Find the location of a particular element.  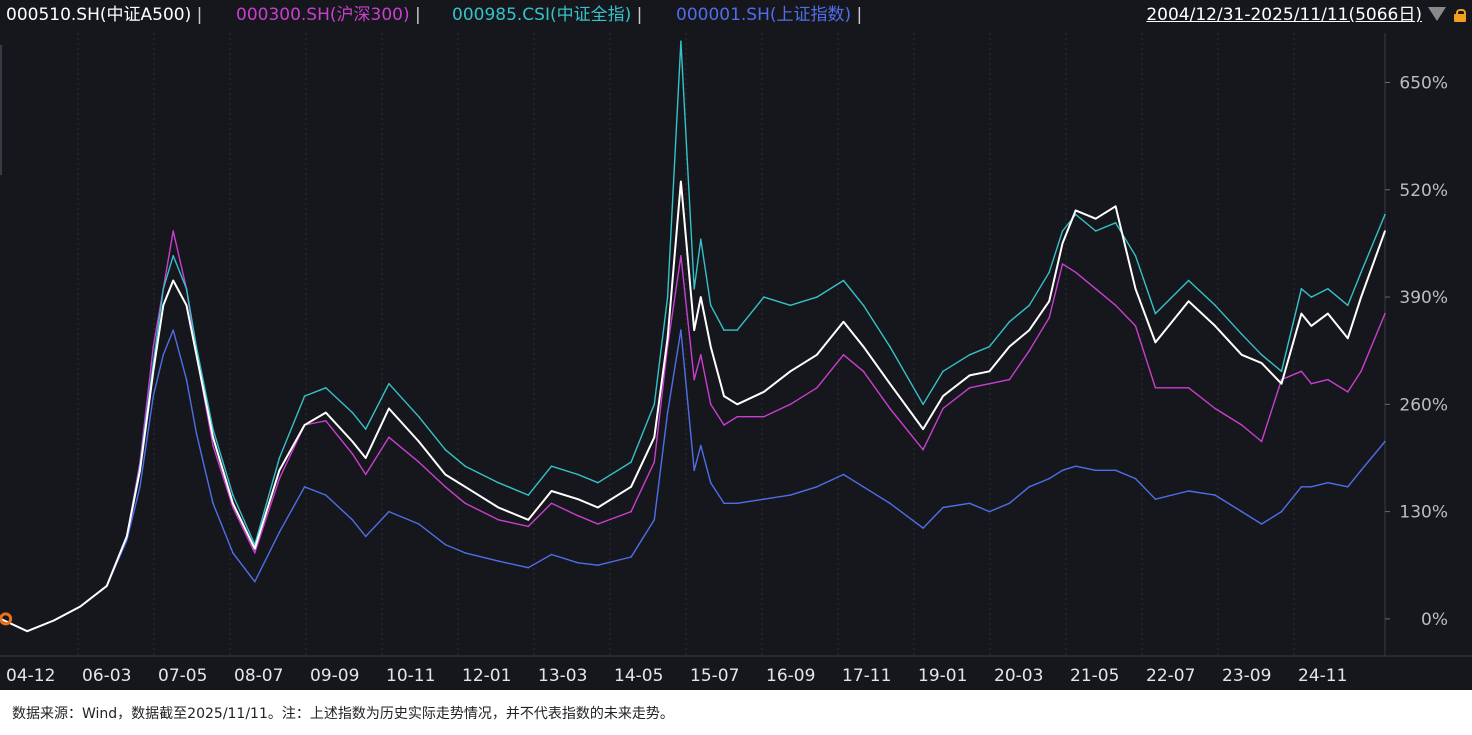

legend-item-csi-all: 000985.CSI(中证全指) | is located at coordinates (547, 15).